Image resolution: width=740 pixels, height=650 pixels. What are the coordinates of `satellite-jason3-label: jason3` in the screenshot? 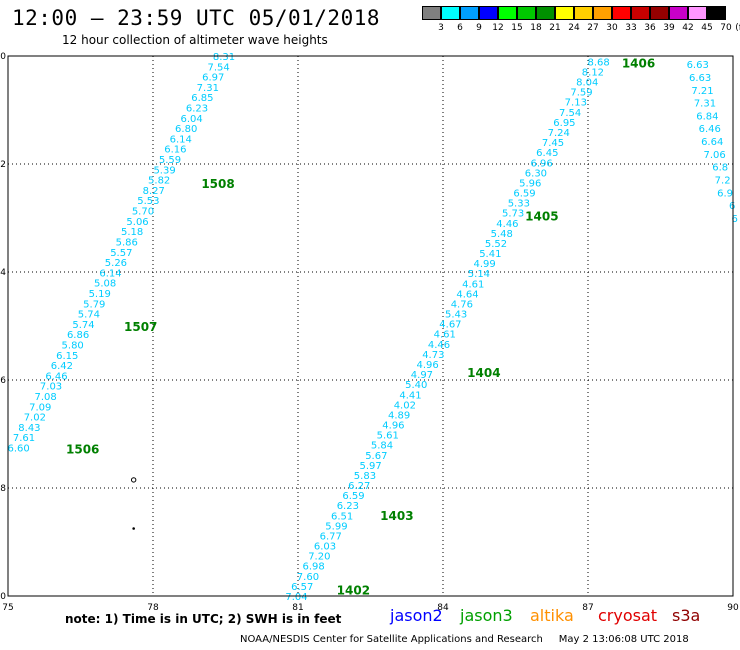 It's located at (486, 615).